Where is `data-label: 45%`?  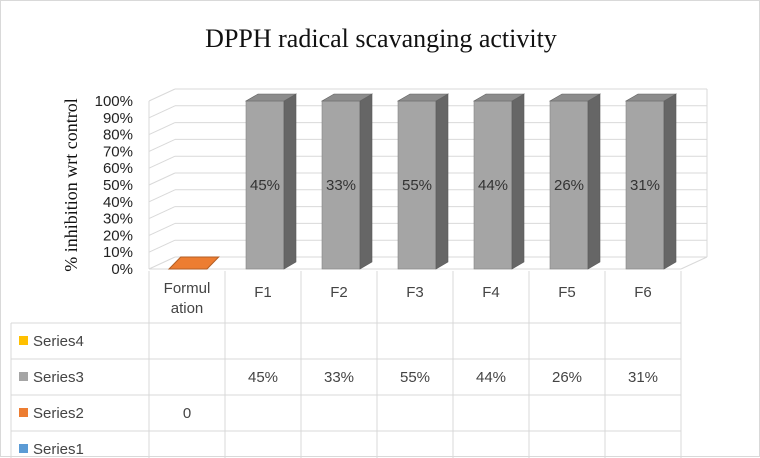 data-label: 45% is located at coordinates (265, 185).